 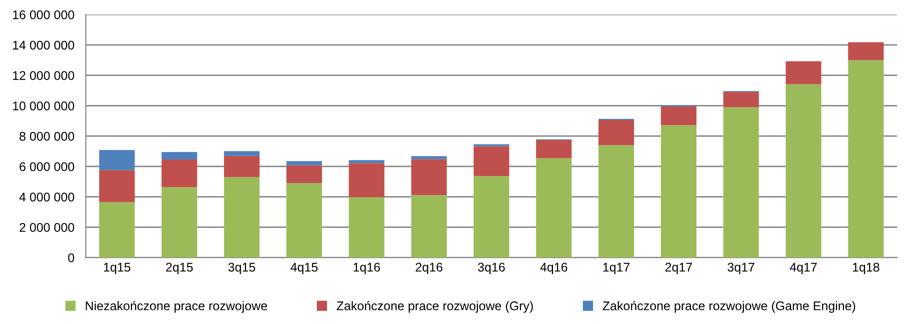 I want to click on x-tick-label: 2q16, so click(x=429, y=268).